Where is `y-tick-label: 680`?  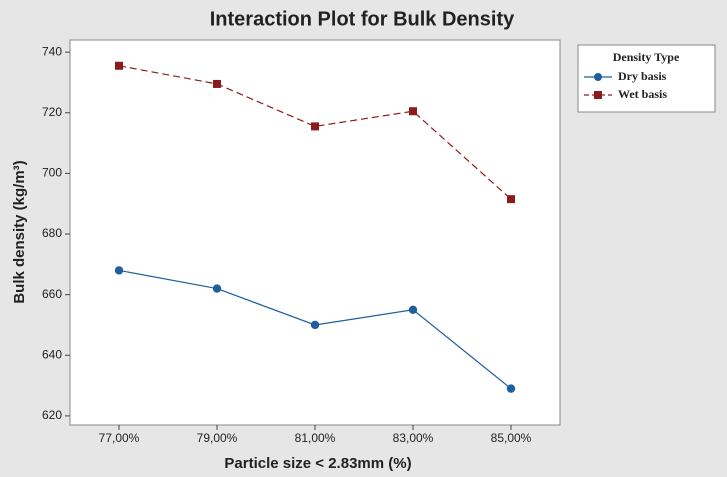 y-tick-label: 680 is located at coordinates (52, 233).